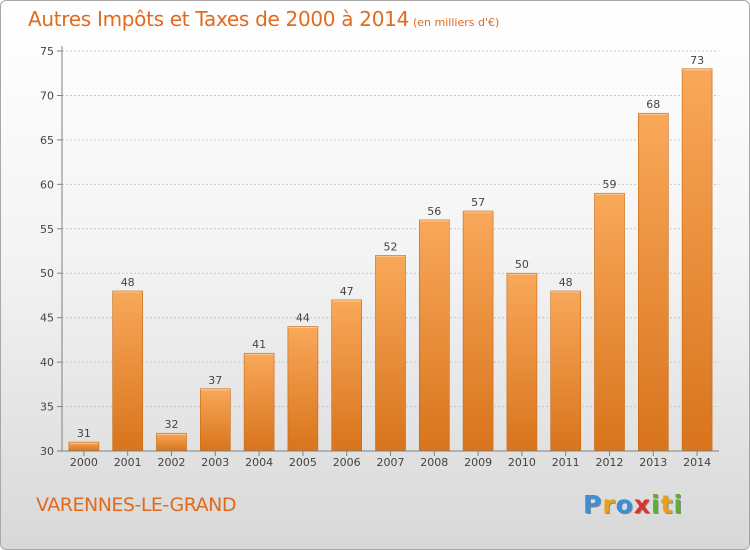 This screenshot has height=550, width=750. What do you see at coordinates (218, 19) in the screenshot?
I see `chart-title-text: Autres Impôts et Taxes de 2000 à 2014` at bounding box center [218, 19].